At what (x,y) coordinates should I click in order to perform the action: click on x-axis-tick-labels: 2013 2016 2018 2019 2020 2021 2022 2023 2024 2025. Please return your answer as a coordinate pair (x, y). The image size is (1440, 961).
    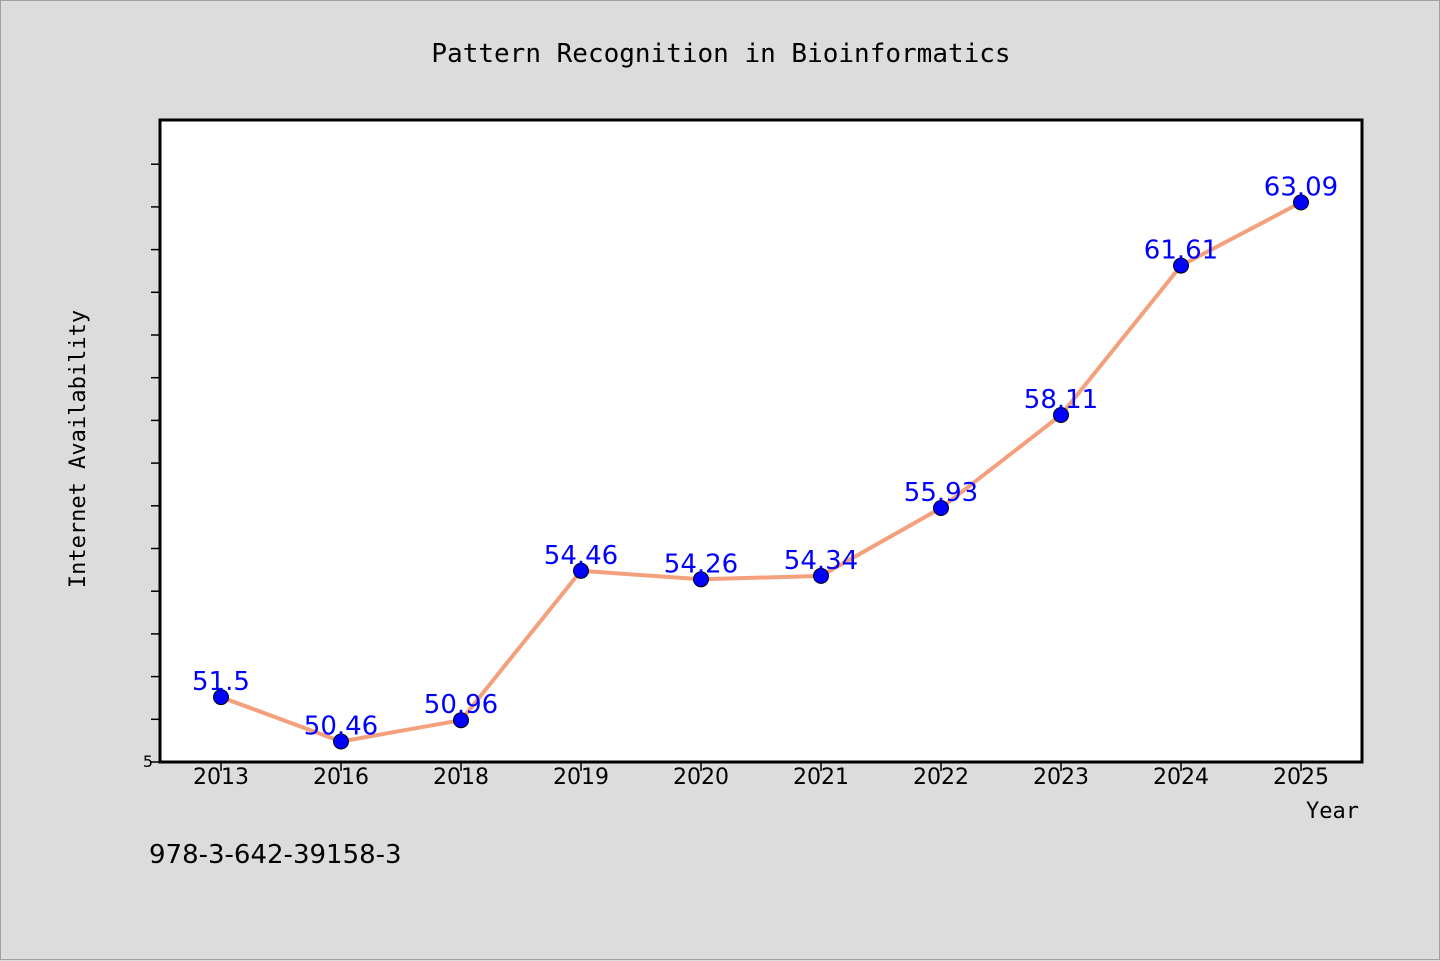
    Looking at the image, I should click on (761, 777).